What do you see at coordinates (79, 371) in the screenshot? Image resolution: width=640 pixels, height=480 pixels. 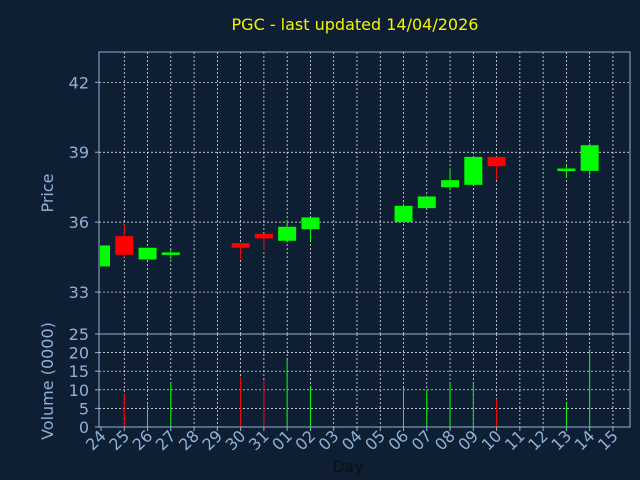 I see `volume-tick-label: 15` at bounding box center [79, 371].